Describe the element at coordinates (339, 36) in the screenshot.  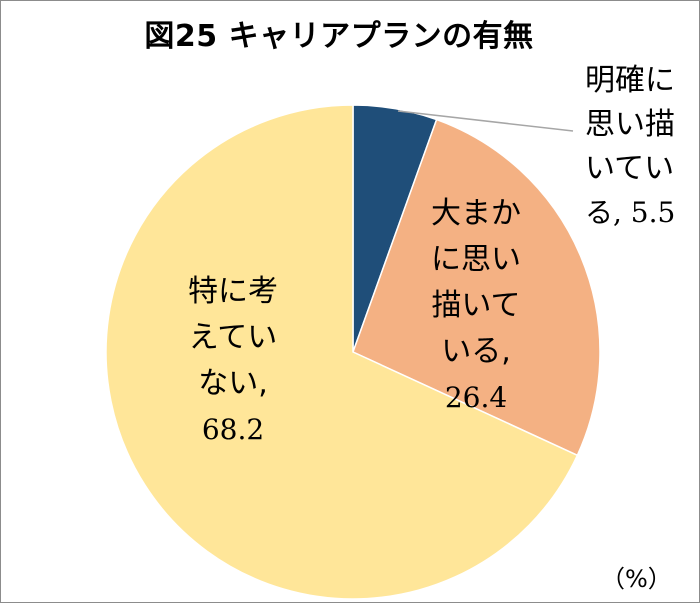
I see `chart-title: 図25 キャリアプランの有無` at that location.